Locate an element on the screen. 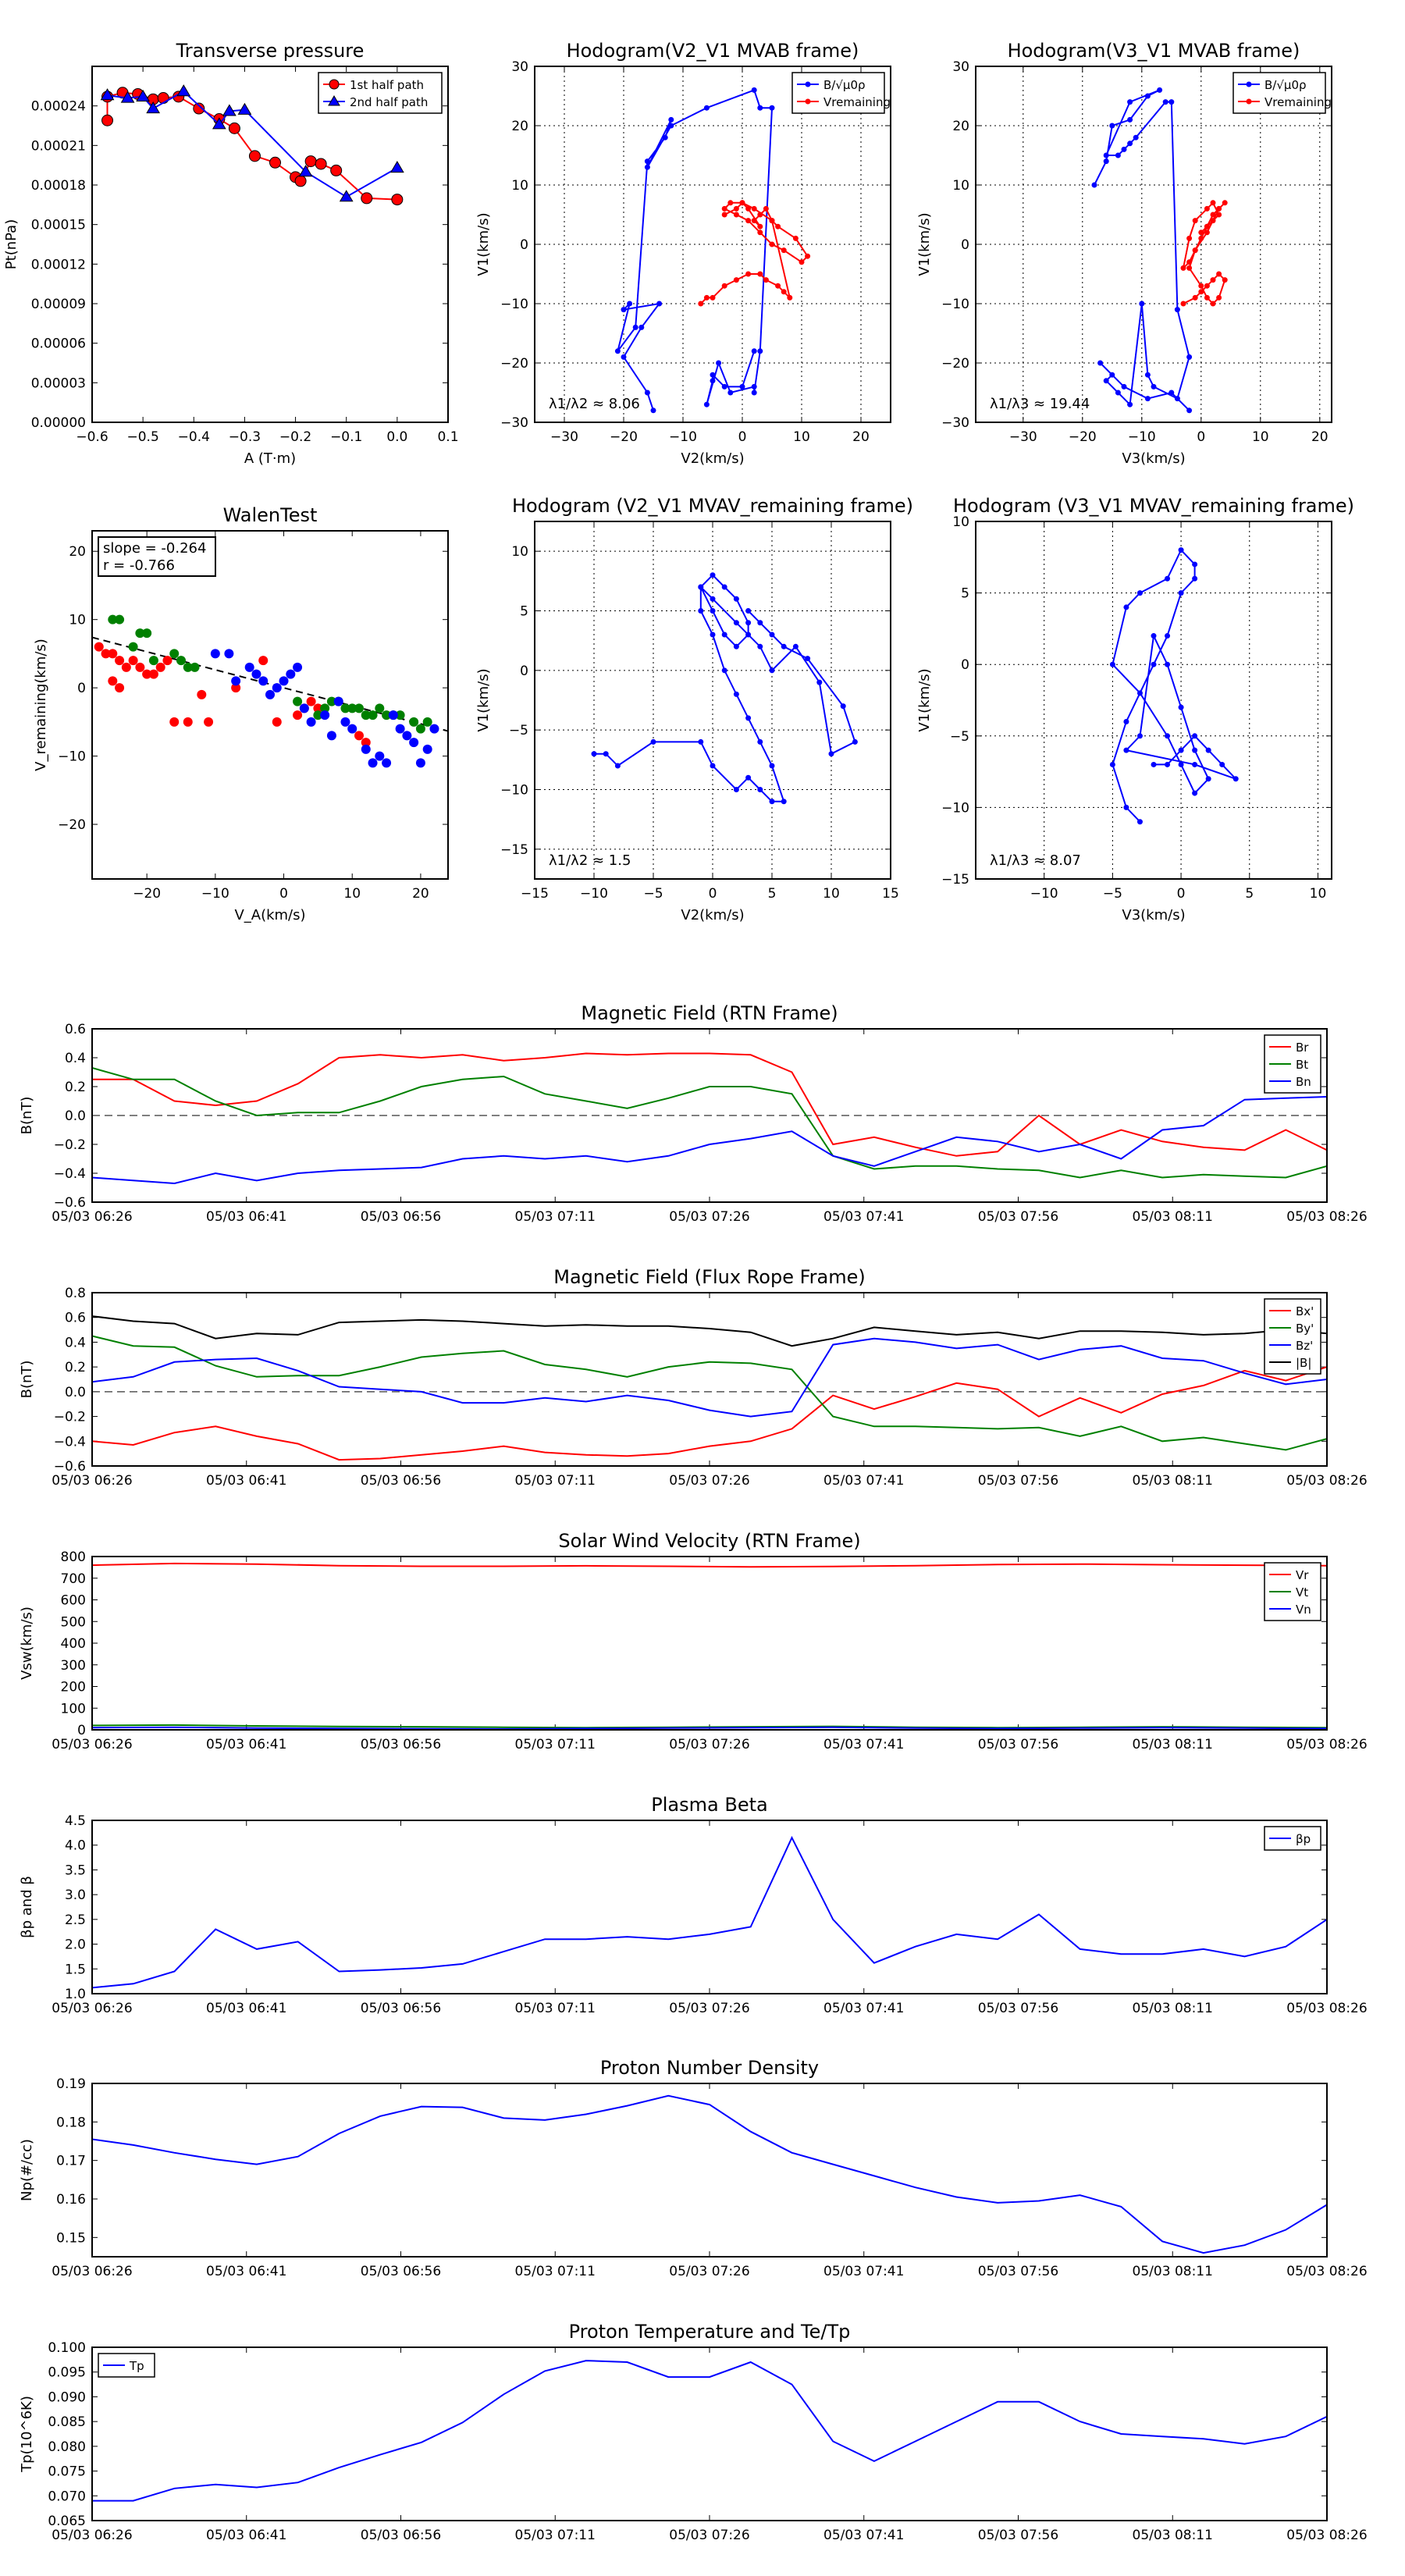  y-tick-label: 0.0 is located at coordinates (76, 1116).